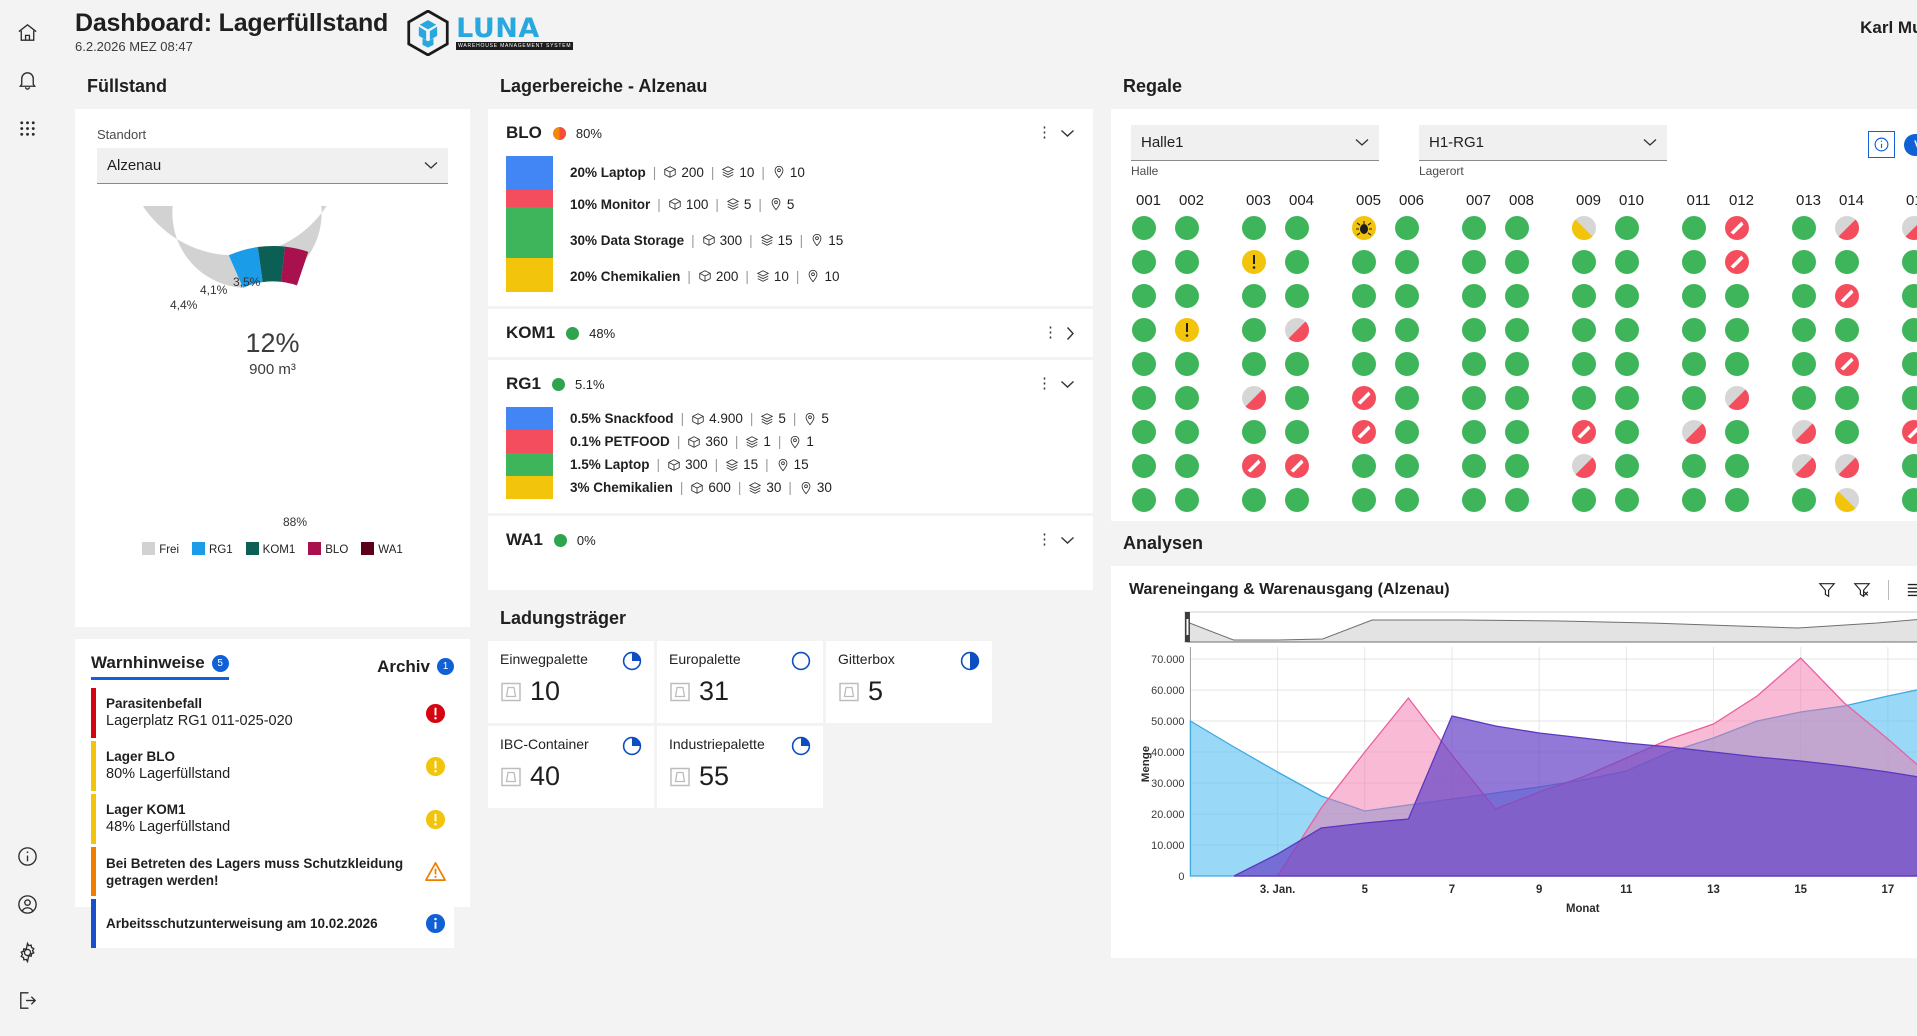 The width and height of the screenshot is (1917, 1036). I want to click on ladungstraeger-card: Industriepalette 55, so click(740, 767).